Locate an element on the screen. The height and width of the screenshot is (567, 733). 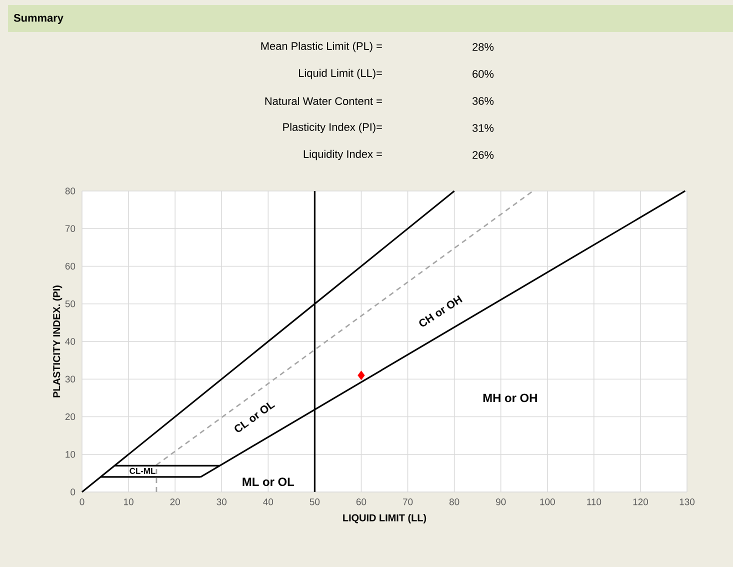
chart-title: Summary is located at coordinates (39, 19).